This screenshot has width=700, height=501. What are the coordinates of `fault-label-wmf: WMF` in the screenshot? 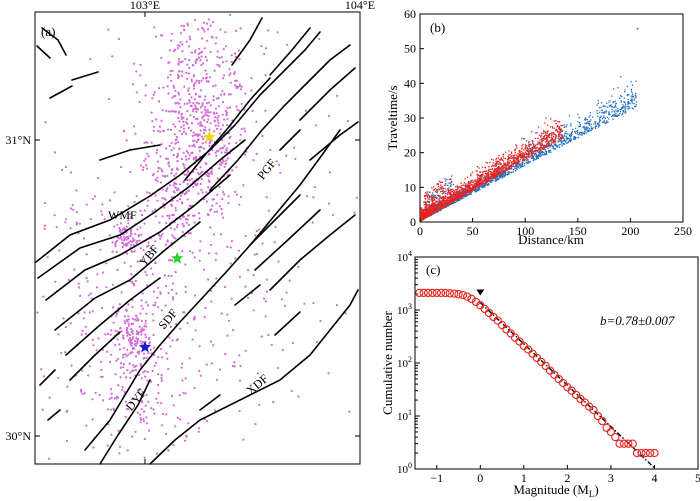 It's located at (122, 215).